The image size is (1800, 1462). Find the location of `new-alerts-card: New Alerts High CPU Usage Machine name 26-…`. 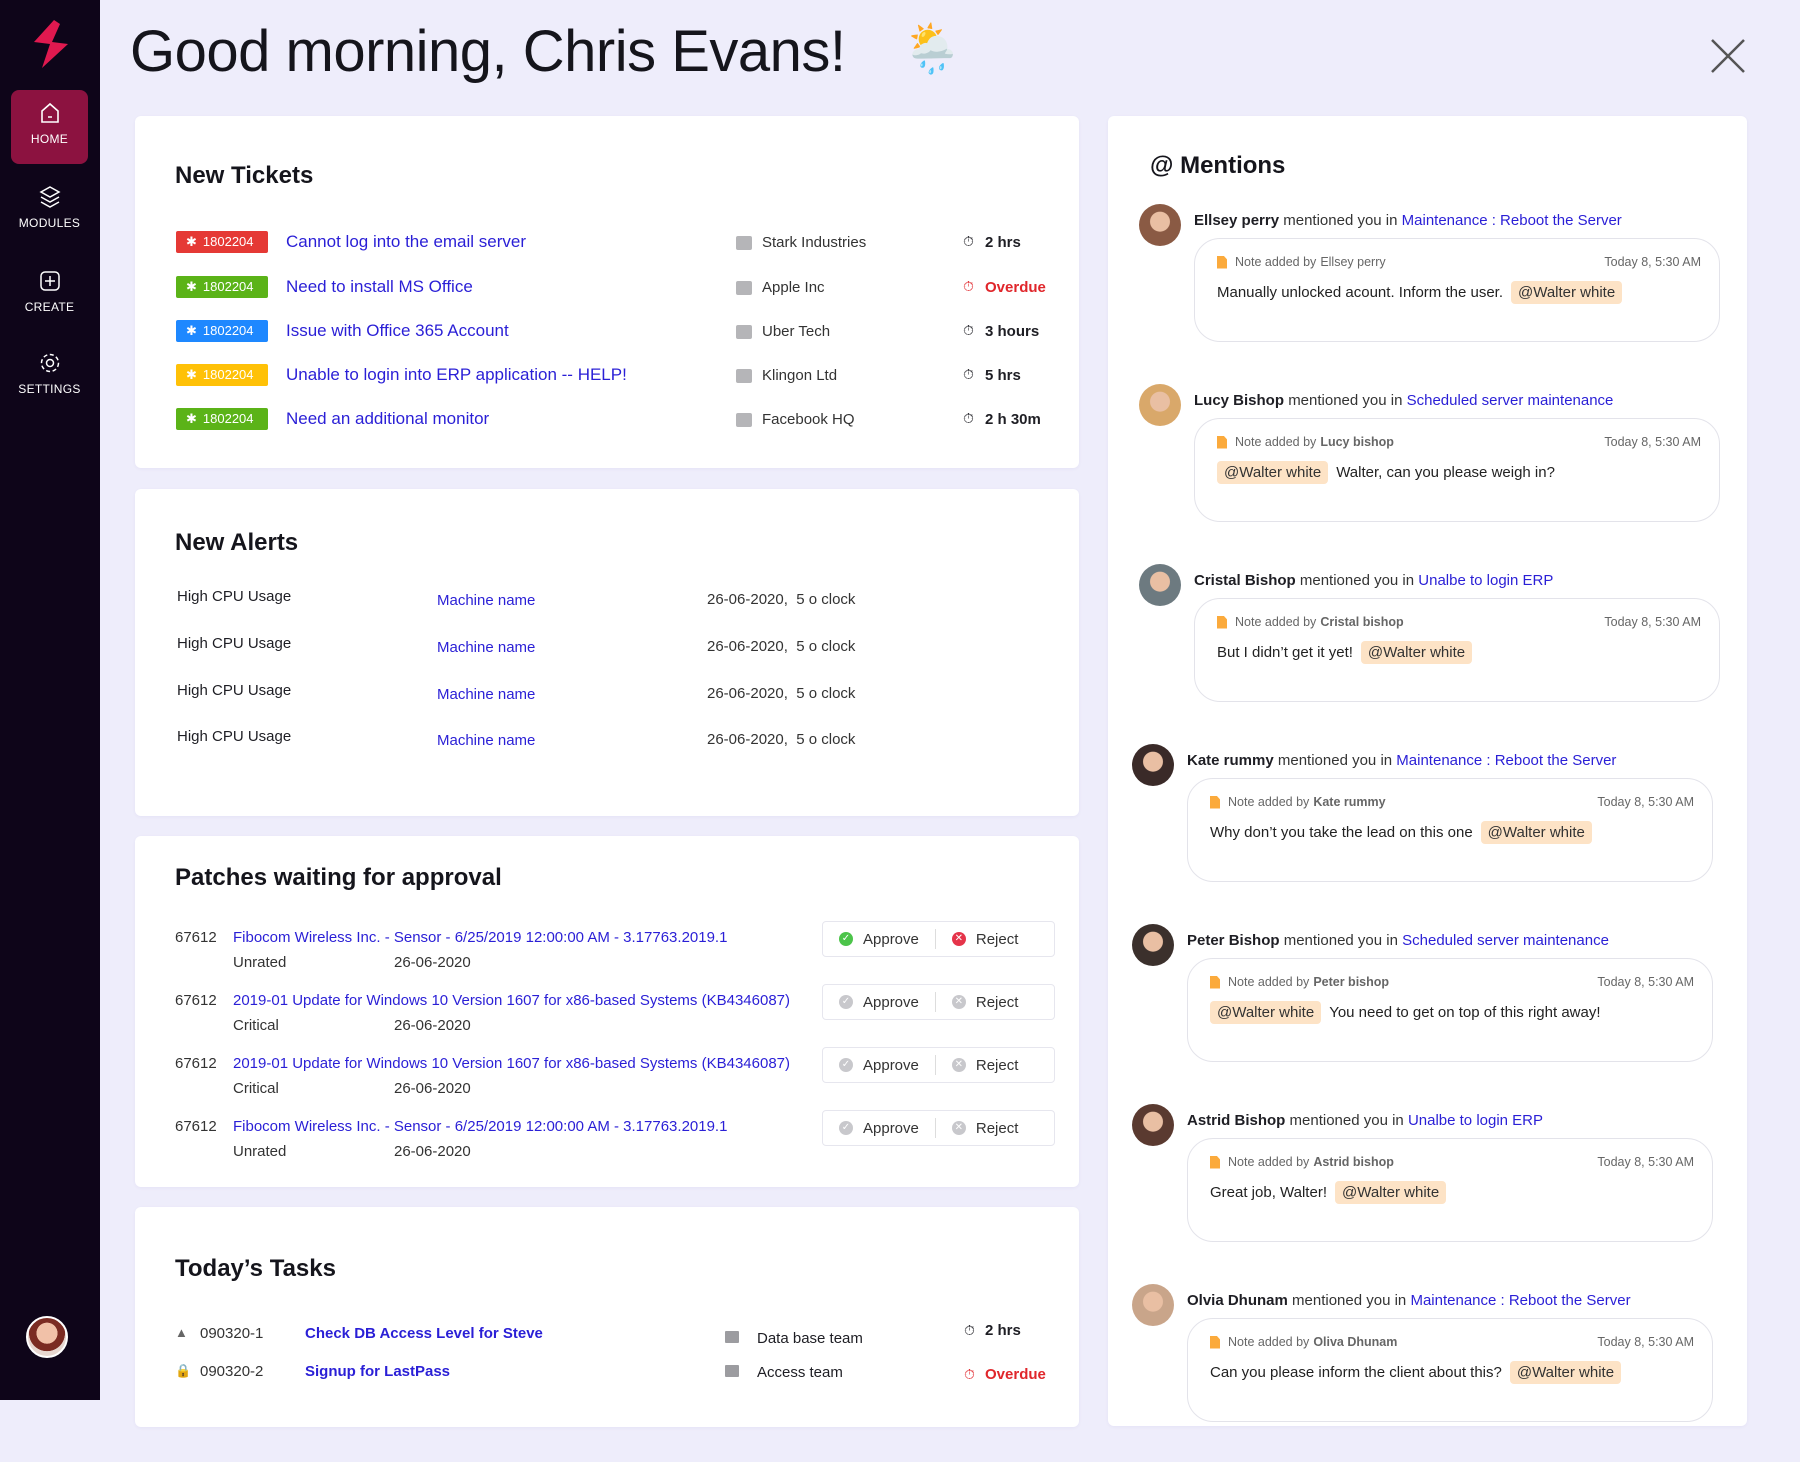

new-alerts-card: New Alerts High CPU Usage Machine name 26-… is located at coordinates (607, 652).